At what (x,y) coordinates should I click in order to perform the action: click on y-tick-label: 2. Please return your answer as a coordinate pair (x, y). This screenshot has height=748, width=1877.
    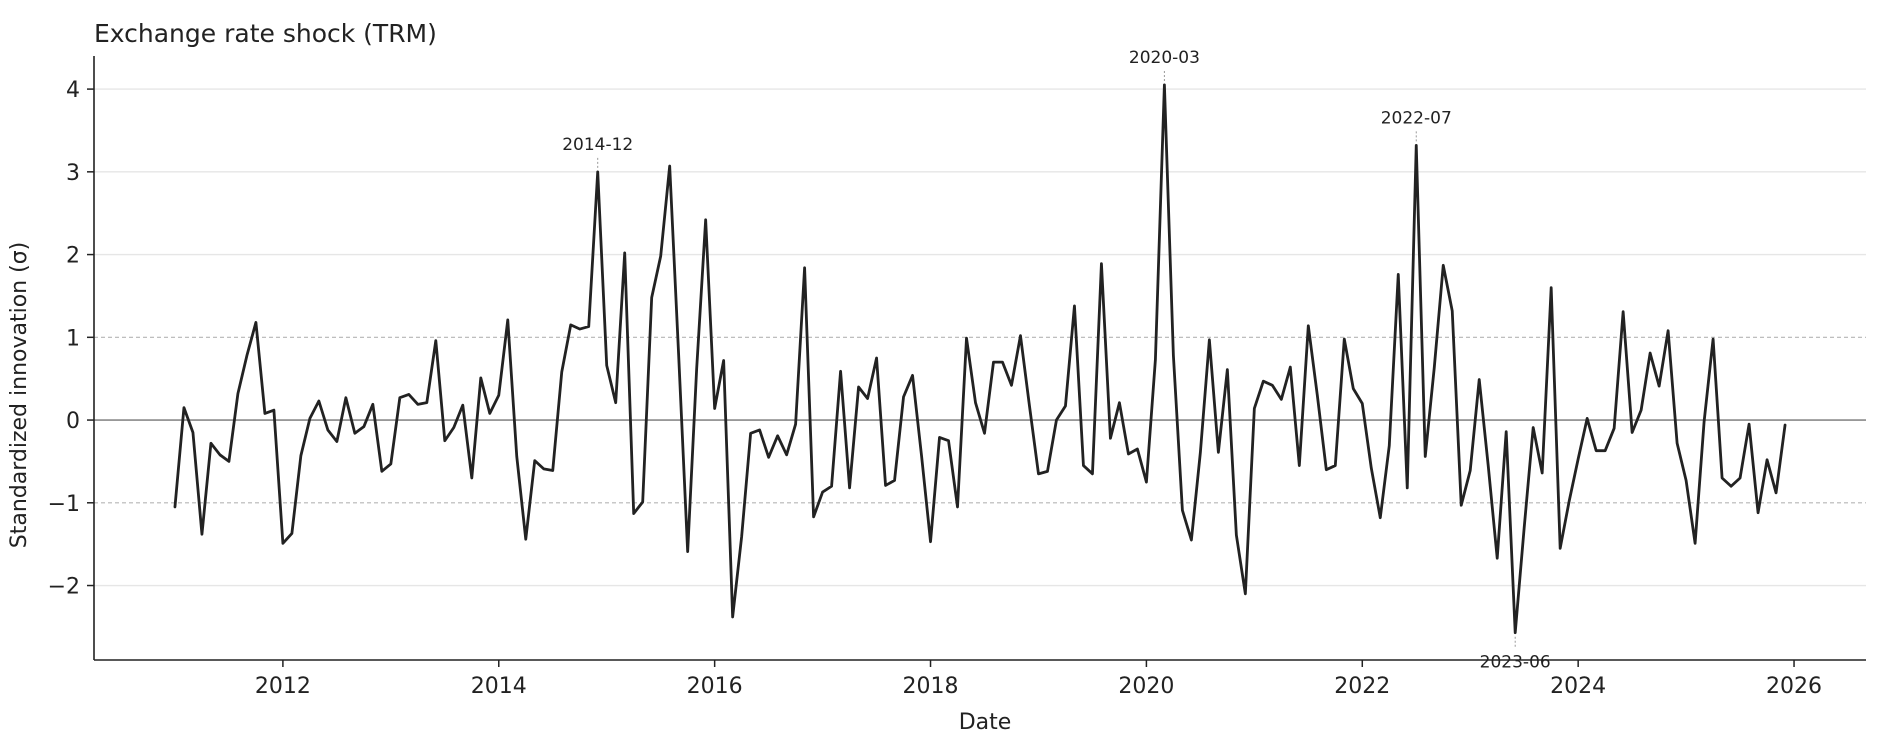
    Looking at the image, I should click on (73, 256).